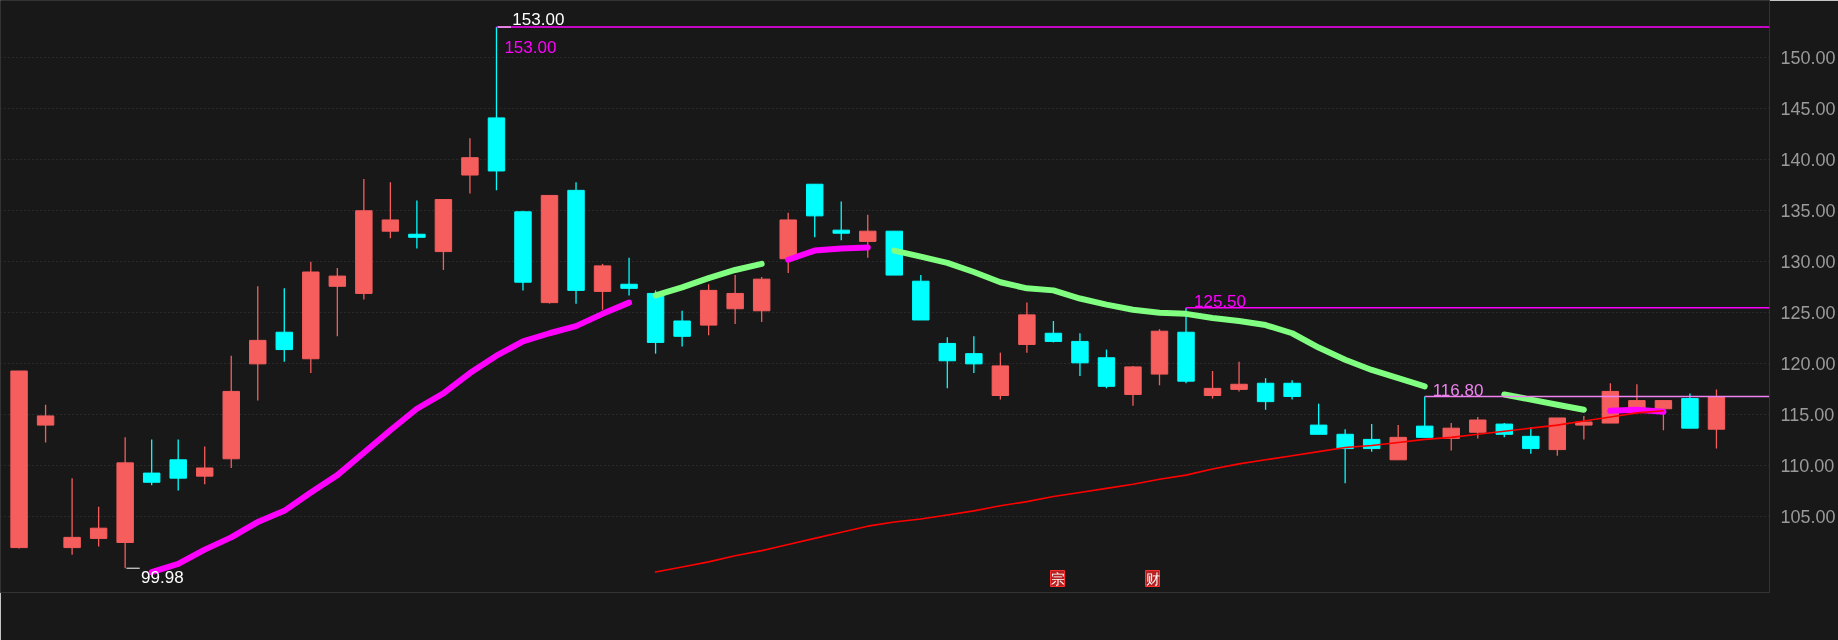 Image resolution: width=1838 pixels, height=640 pixels. I want to click on y-tick-label: 105.00, so click(1808, 517).